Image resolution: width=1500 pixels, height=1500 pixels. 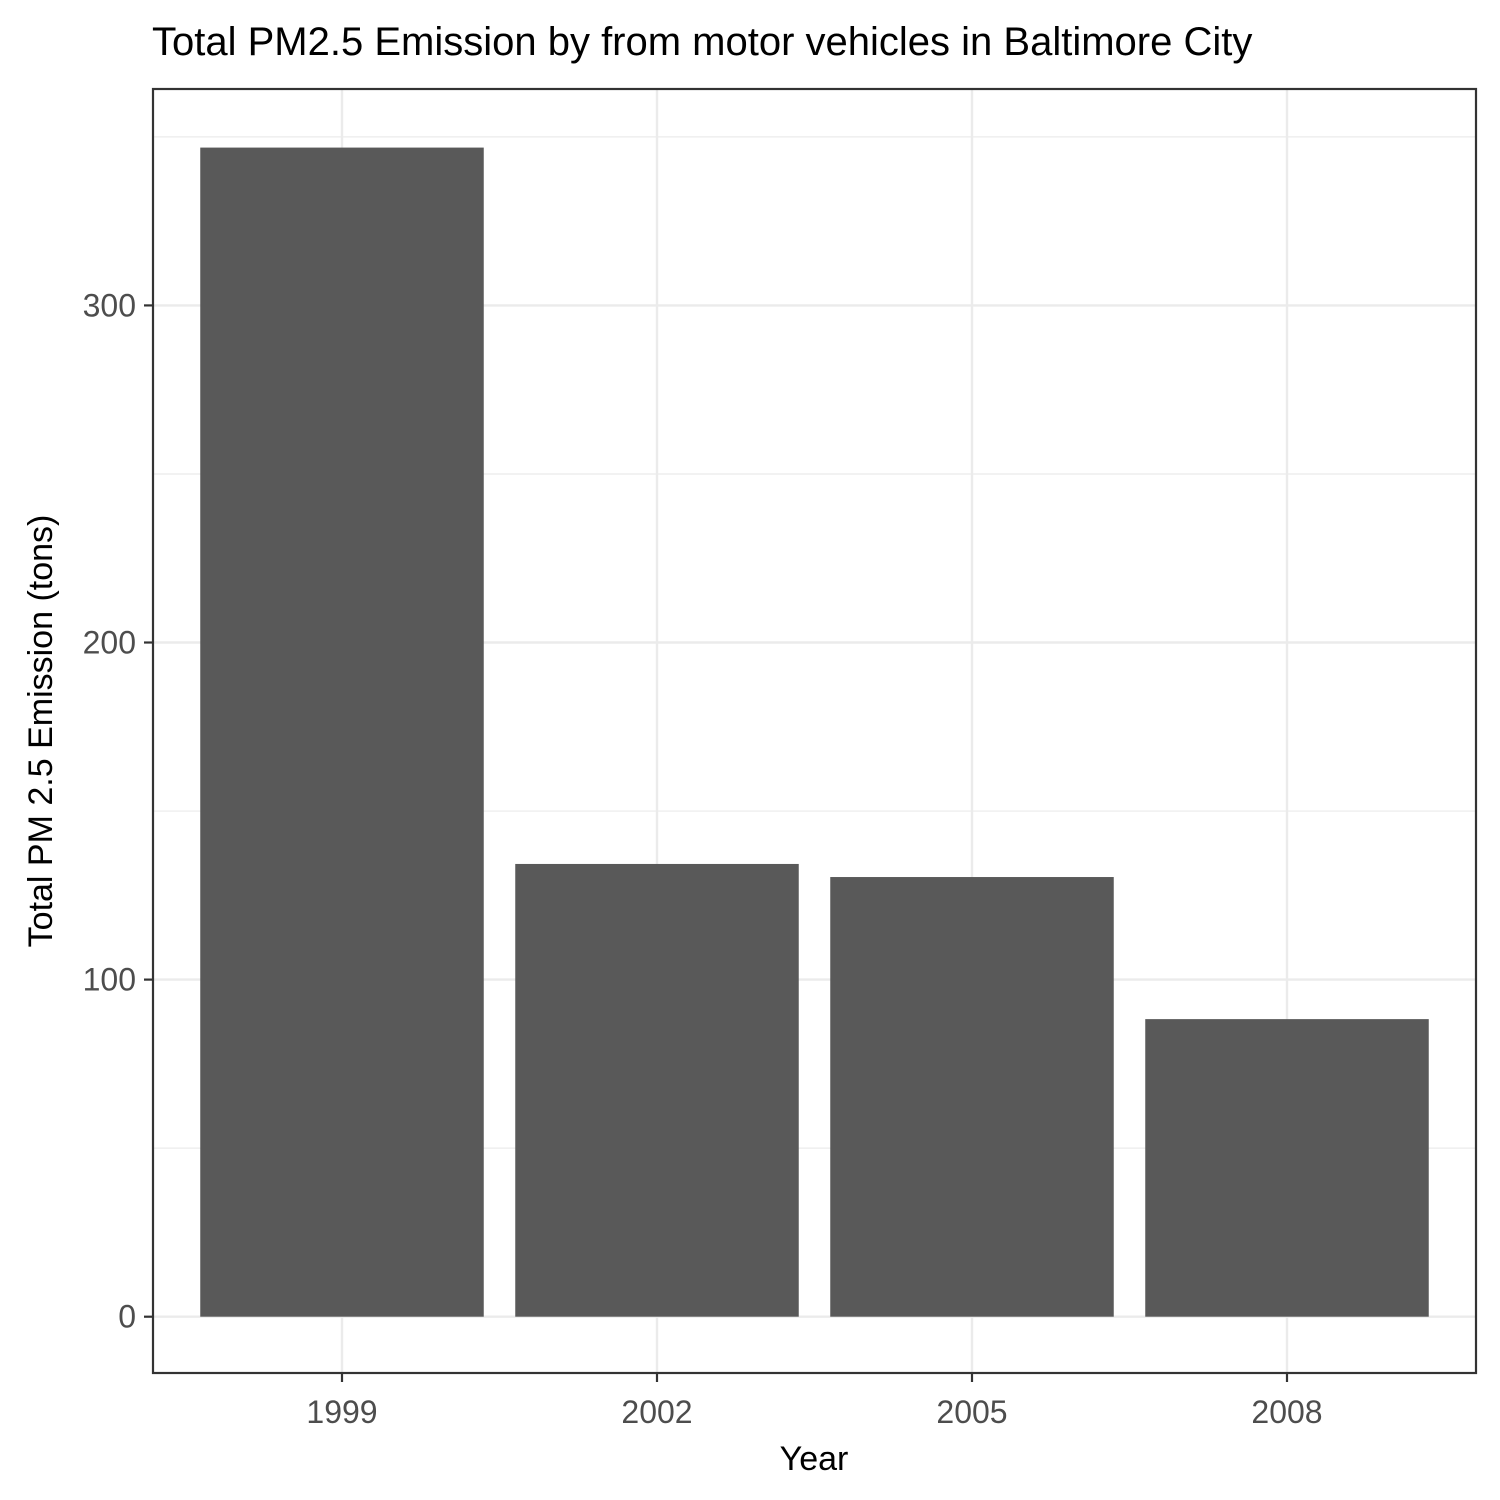 What do you see at coordinates (971, 1412) in the screenshot?
I see `x-tick-label: 2005` at bounding box center [971, 1412].